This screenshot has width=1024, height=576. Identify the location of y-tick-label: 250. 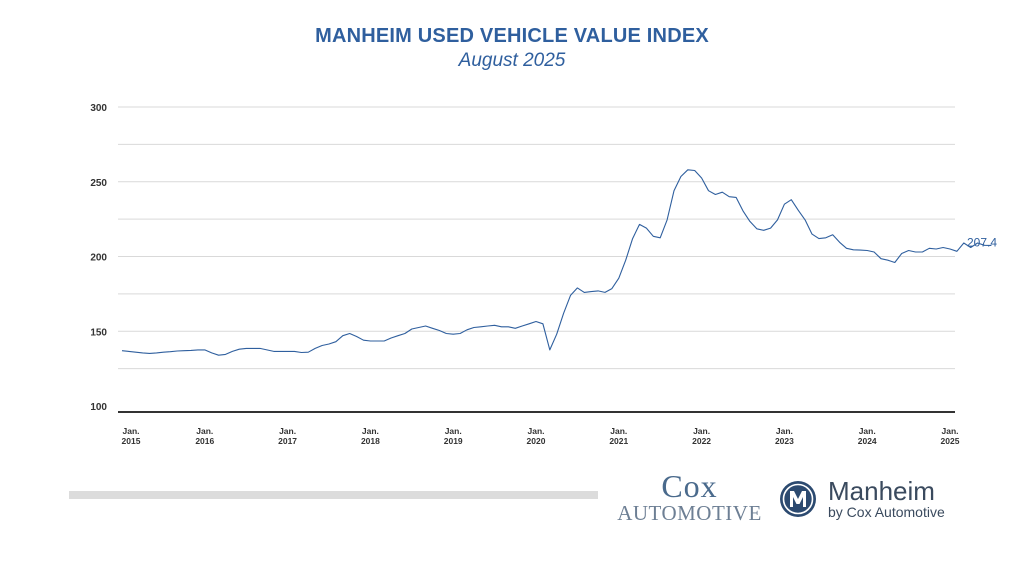
(98, 183).